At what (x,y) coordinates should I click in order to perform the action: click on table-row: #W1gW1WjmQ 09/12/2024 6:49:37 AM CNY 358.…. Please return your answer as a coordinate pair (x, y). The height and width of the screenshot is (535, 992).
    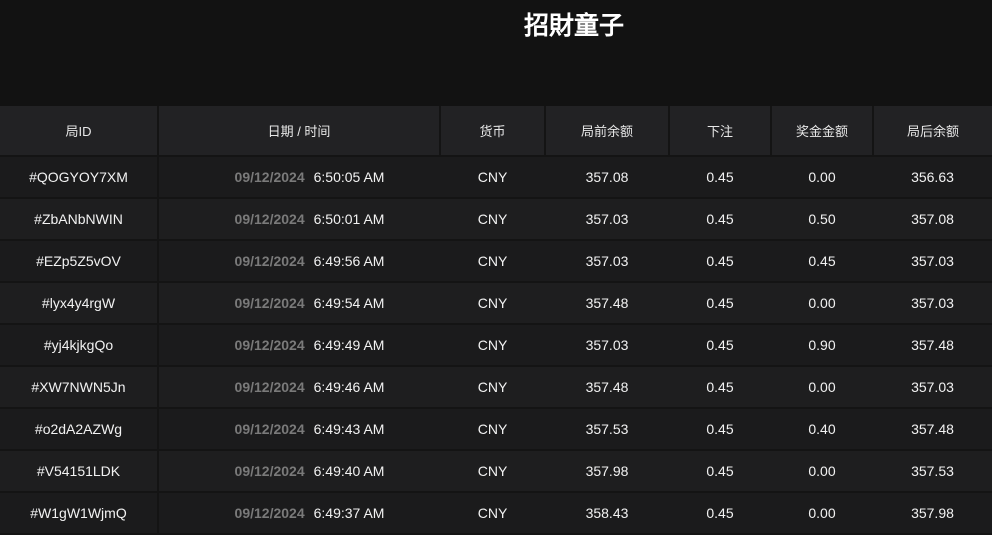
    Looking at the image, I should click on (496, 513).